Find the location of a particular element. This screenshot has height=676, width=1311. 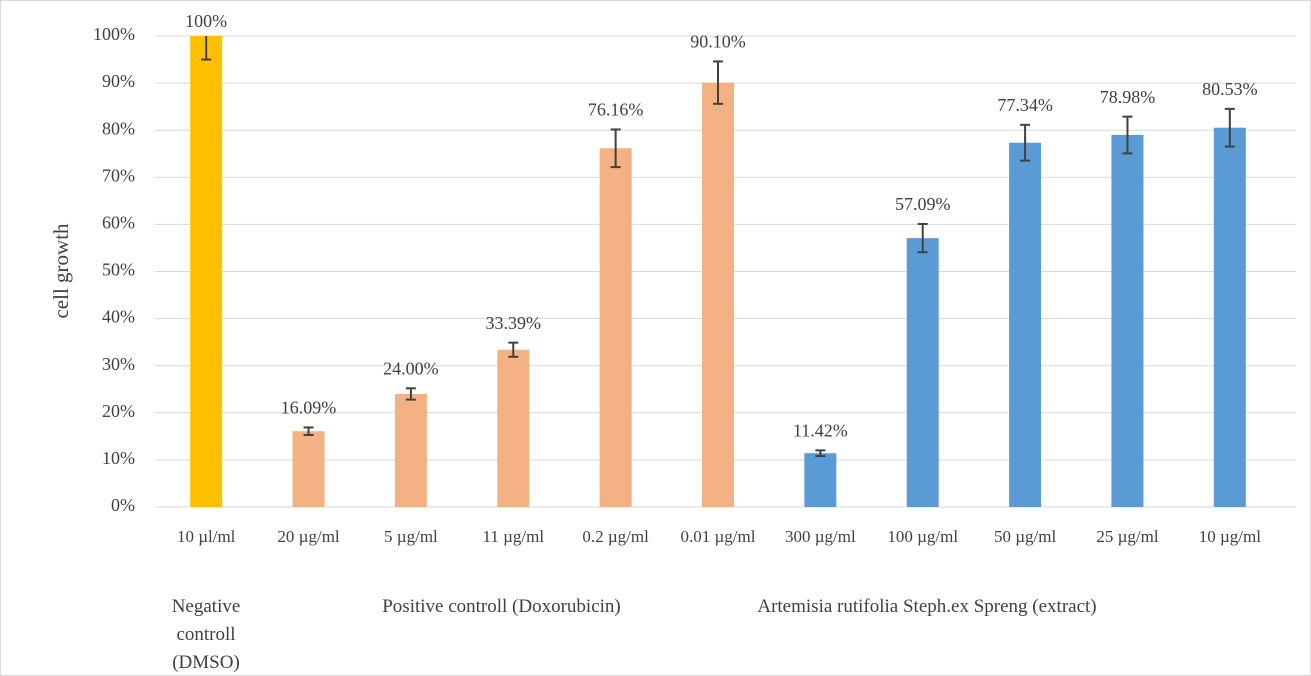

x-tick-label: 5 µg/ml is located at coordinates (411, 536).